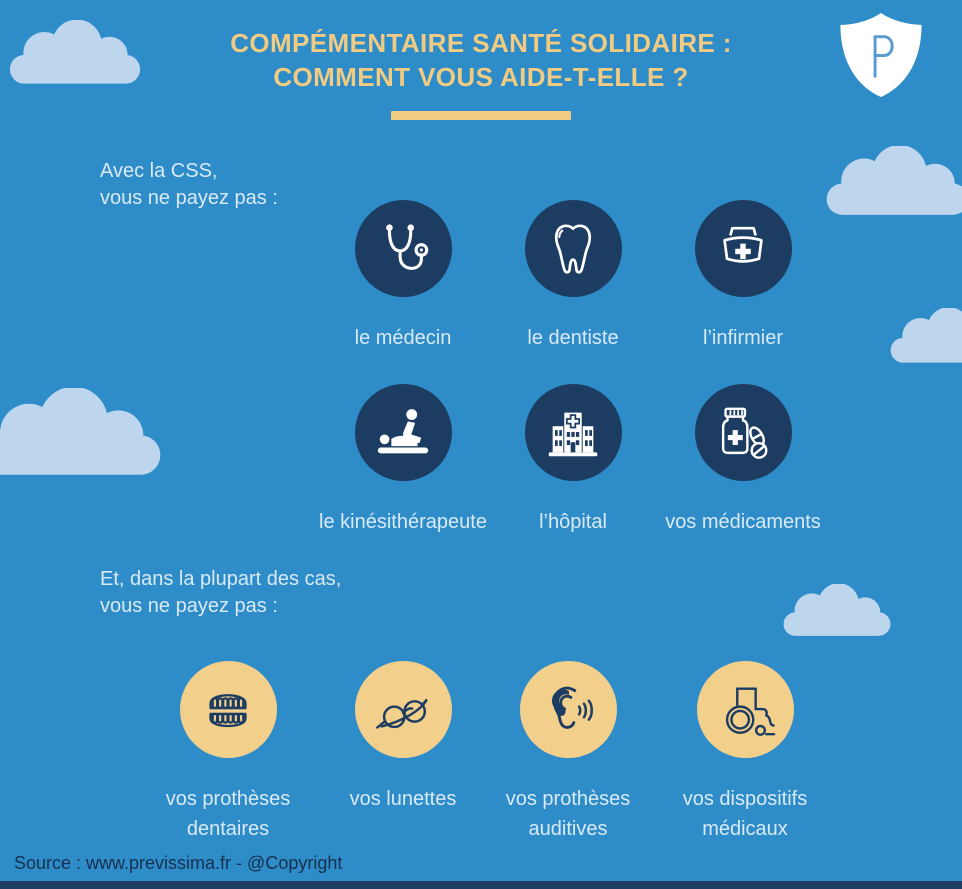  I want to click on lunettes-bubble, so click(403, 709).